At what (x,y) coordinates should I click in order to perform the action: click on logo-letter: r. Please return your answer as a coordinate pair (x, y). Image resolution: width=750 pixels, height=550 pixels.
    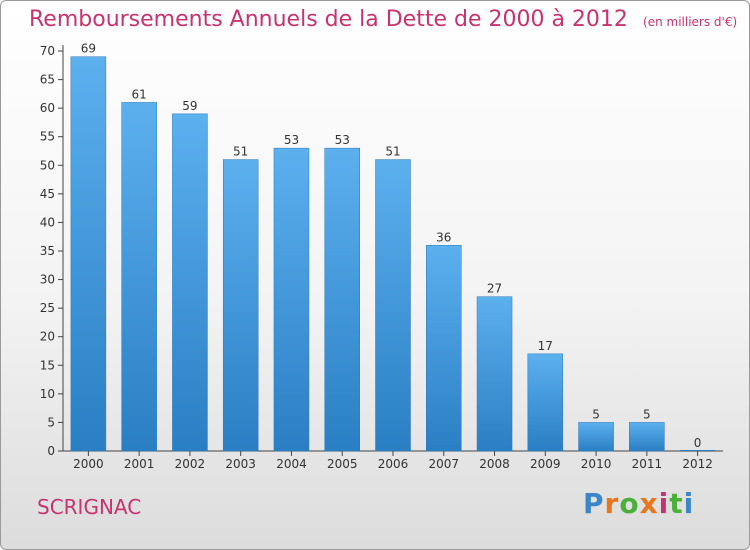
    Looking at the image, I should click on (612, 503).